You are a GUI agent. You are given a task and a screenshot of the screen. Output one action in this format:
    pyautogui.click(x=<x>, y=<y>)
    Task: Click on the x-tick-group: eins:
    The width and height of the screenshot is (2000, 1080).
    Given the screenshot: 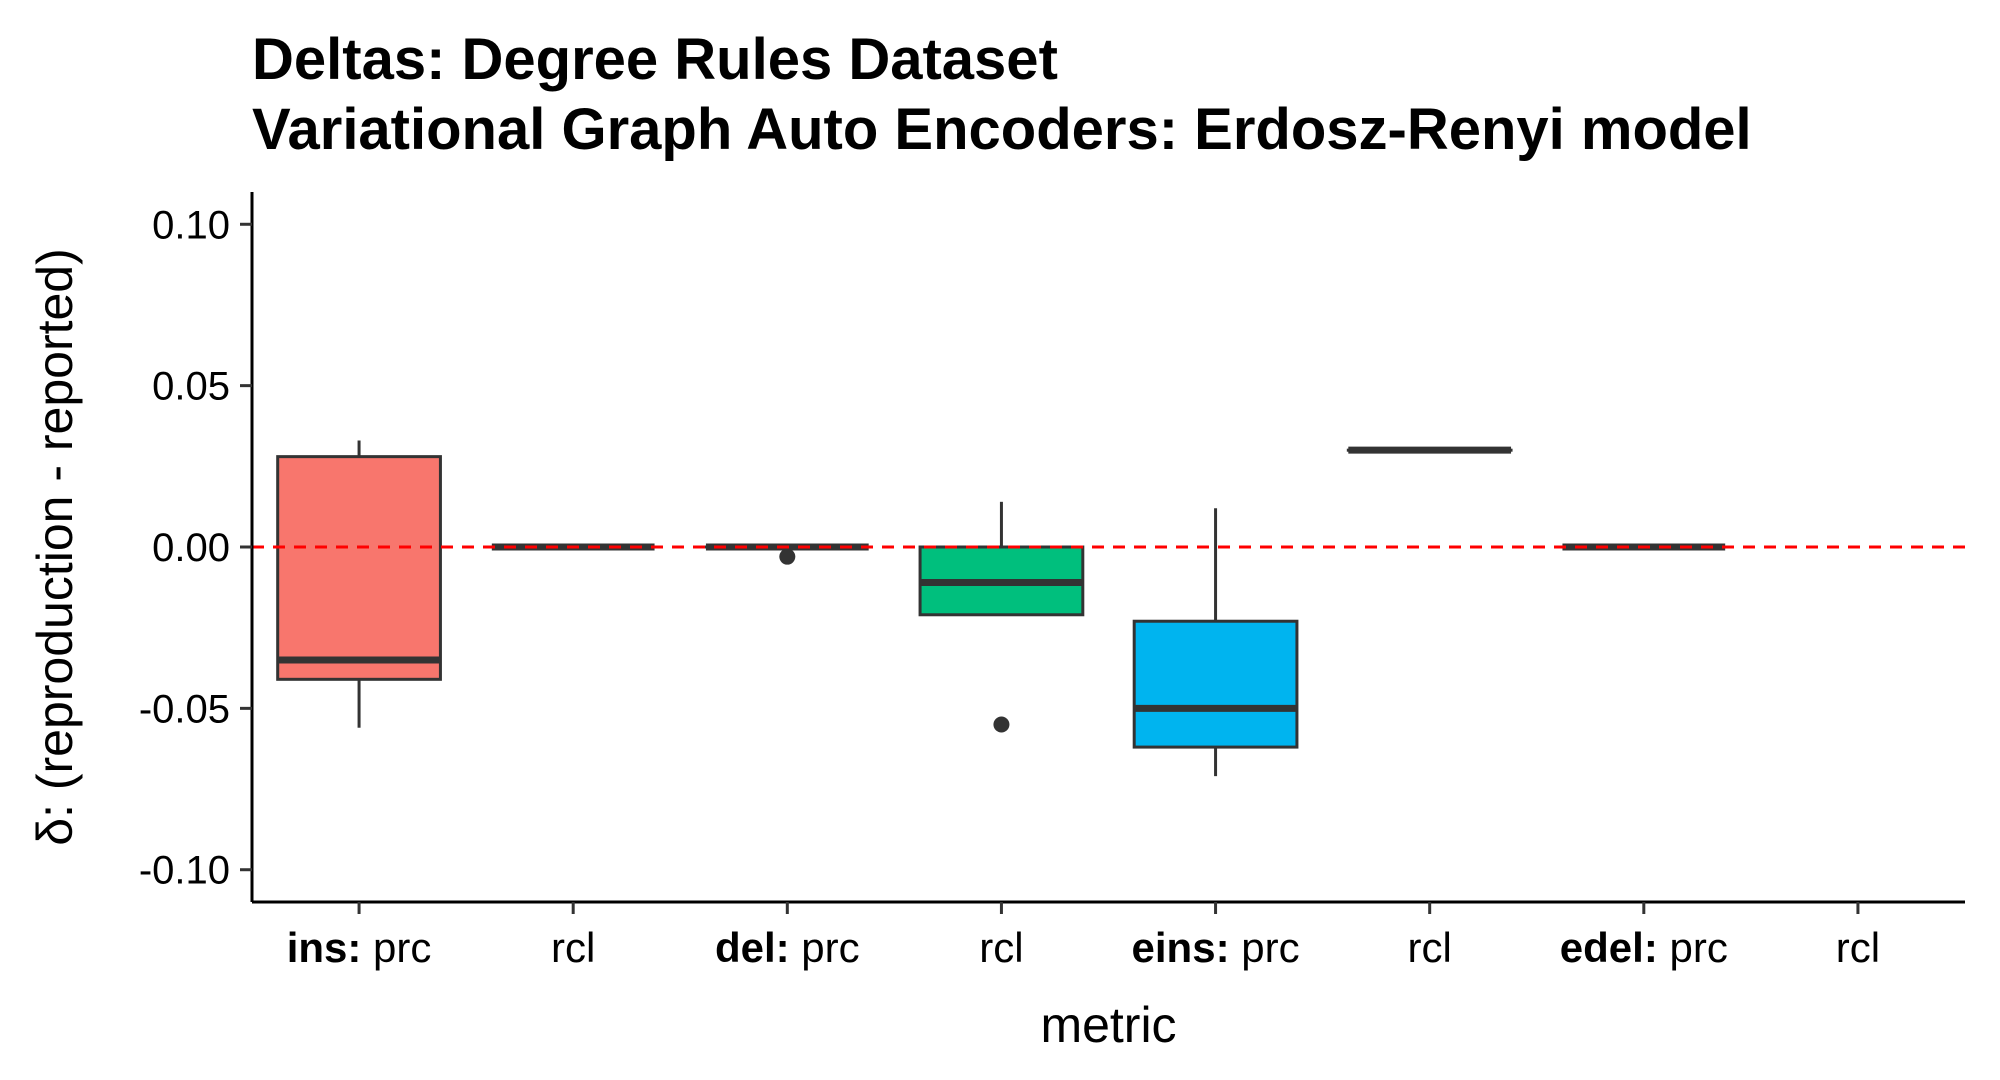 What is the action you would take?
    pyautogui.click(x=1187, y=947)
    